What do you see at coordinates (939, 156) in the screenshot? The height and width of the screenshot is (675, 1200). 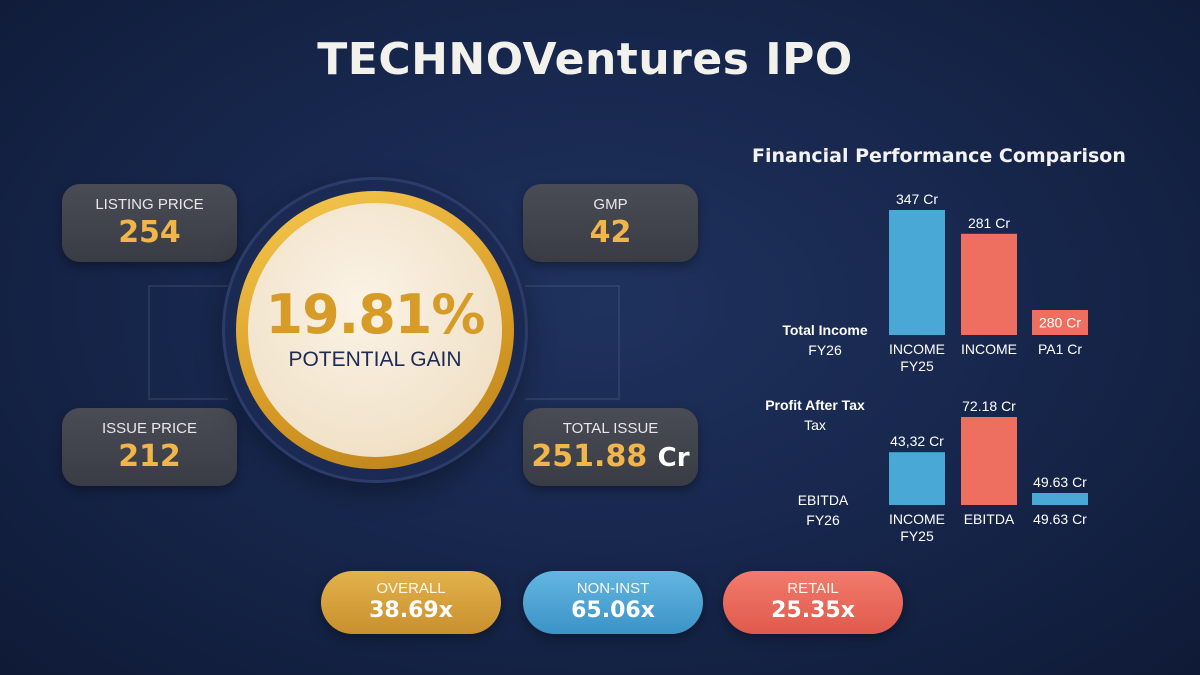 I see `chart-title: Financial Performance Comparison` at bounding box center [939, 156].